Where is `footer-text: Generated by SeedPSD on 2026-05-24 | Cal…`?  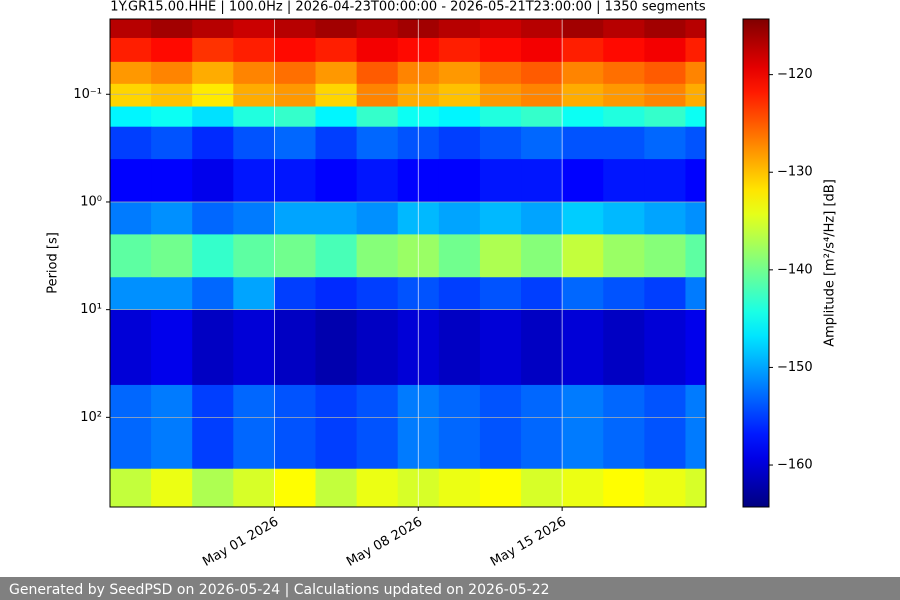 footer-text: Generated by SeedPSD on 2026-05-24 | Cal… is located at coordinates (279, 590).